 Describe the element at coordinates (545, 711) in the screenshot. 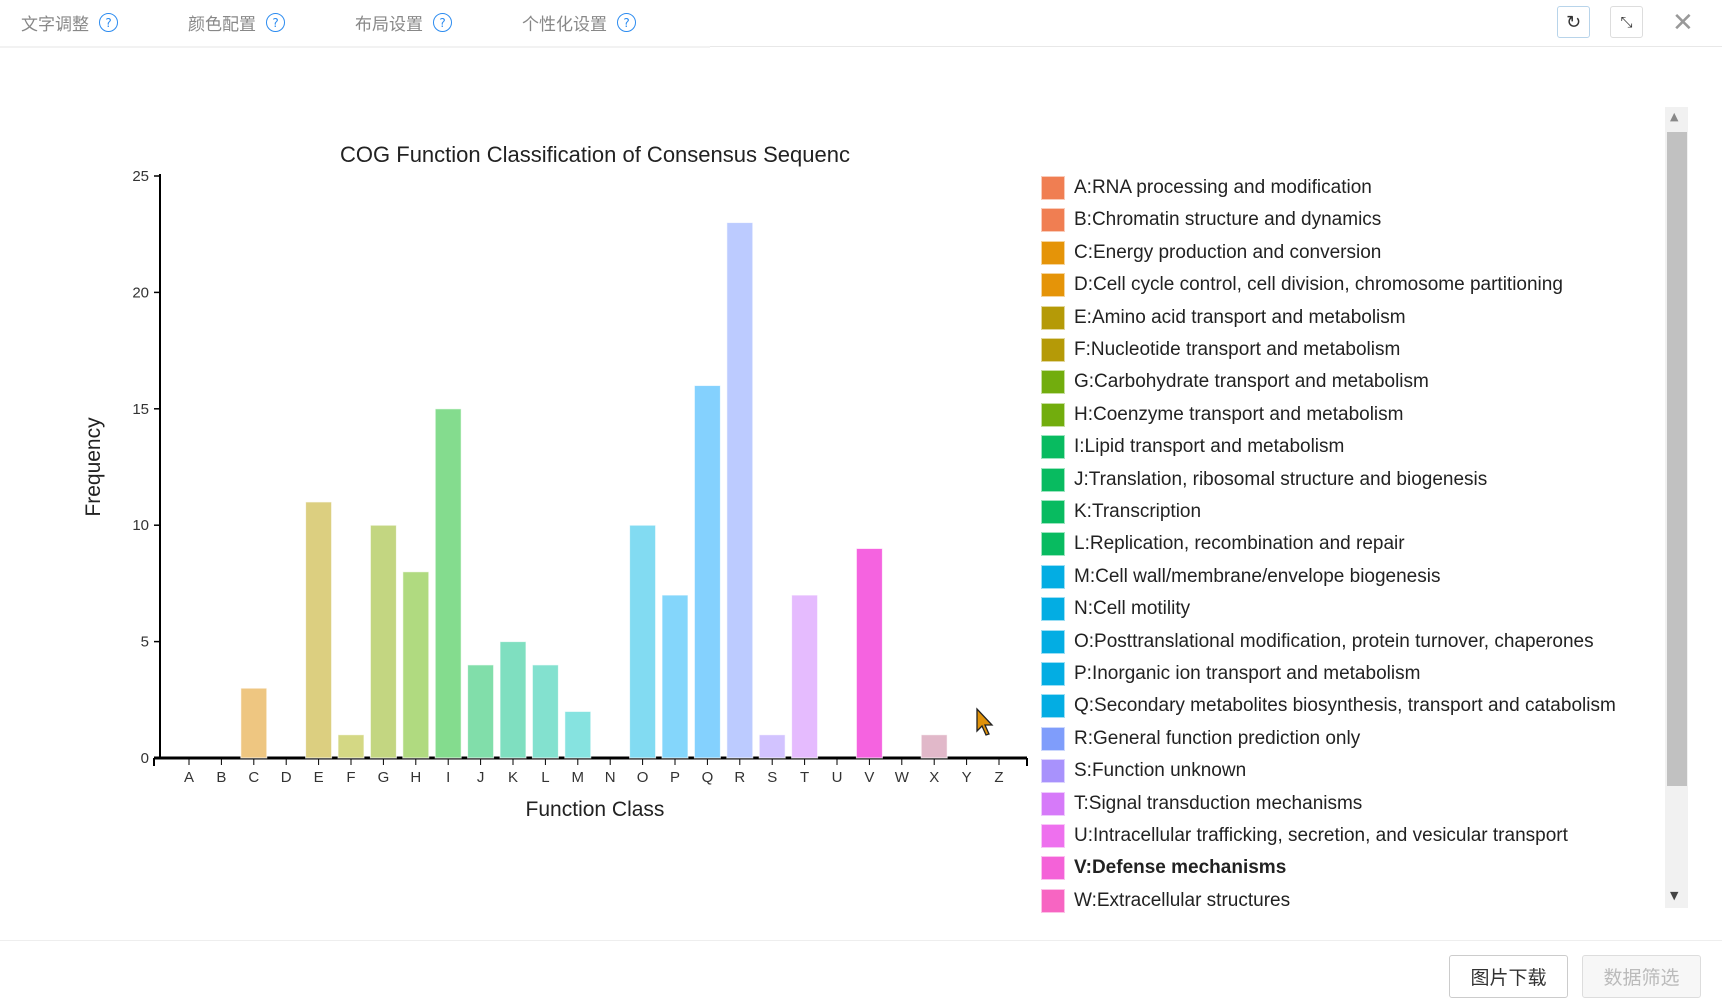

I see `bar-L` at that location.